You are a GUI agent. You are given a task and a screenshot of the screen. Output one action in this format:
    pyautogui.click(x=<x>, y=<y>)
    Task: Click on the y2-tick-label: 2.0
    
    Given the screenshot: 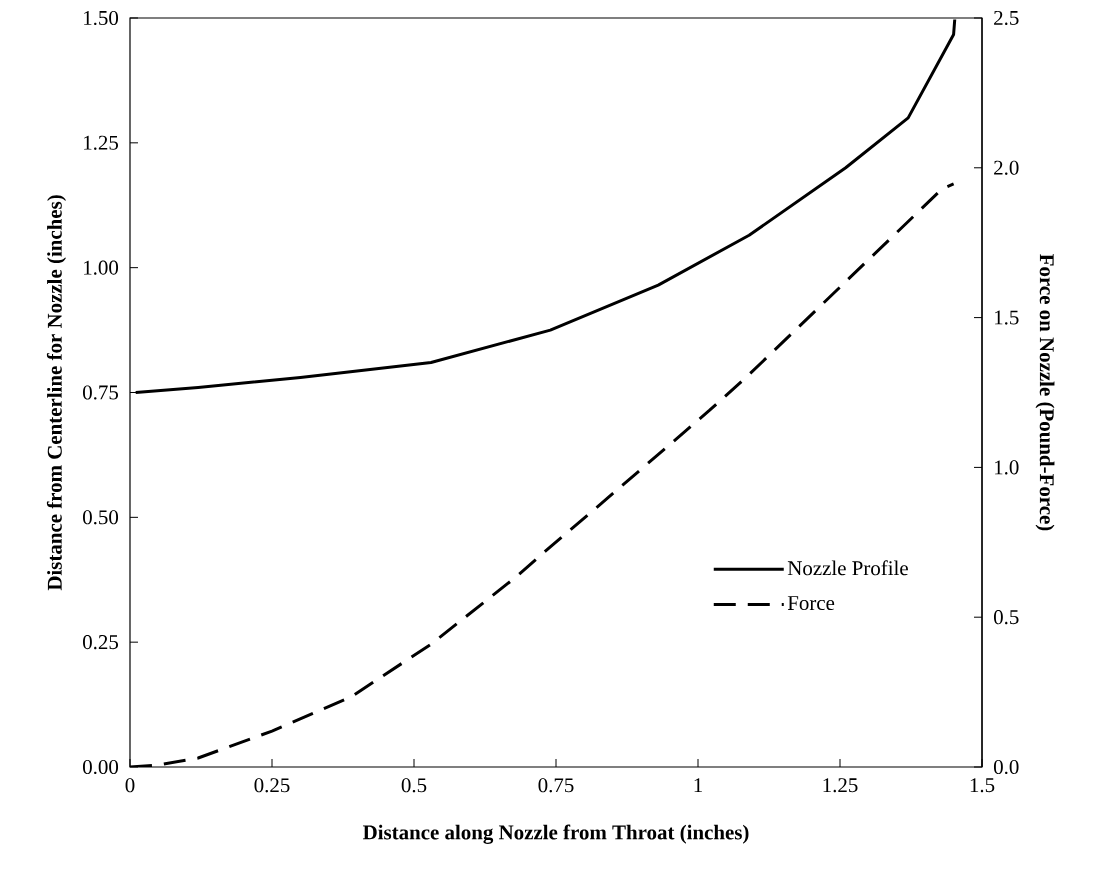 What is the action you would take?
    pyautogui.click(x=1006, y=167)
    